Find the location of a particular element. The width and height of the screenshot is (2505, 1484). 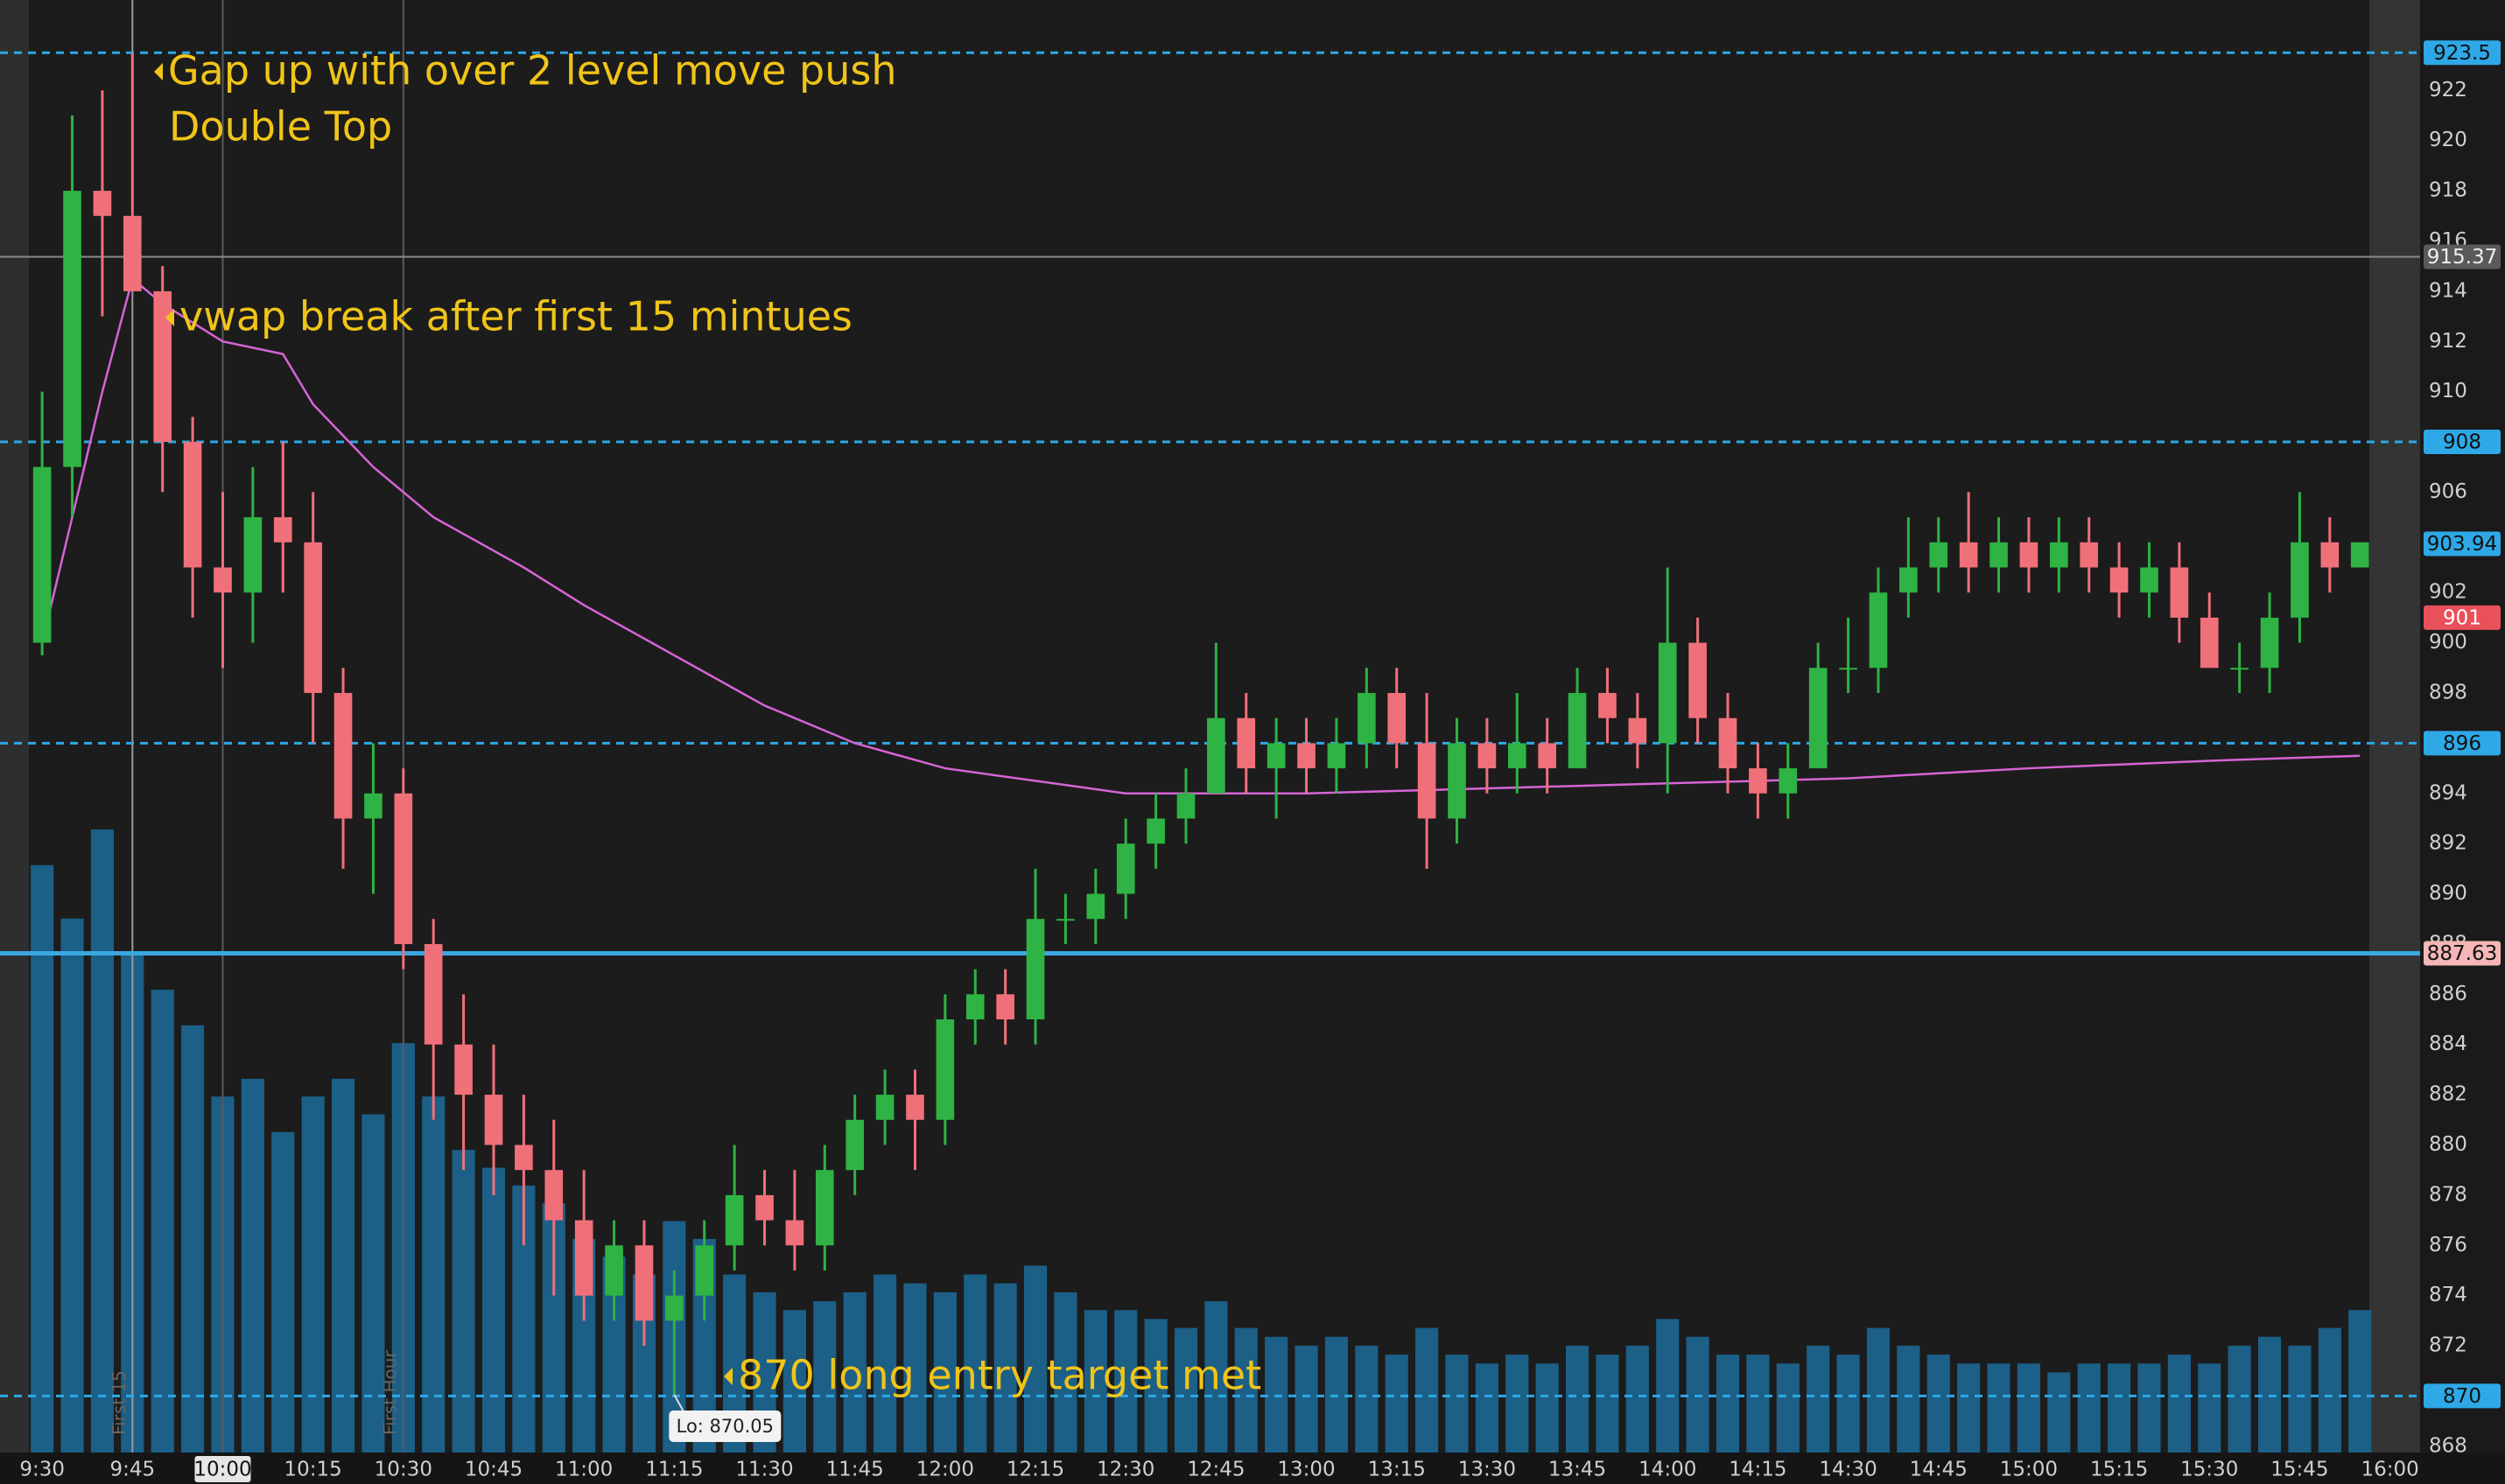

price-label: 901 is located at coordinates (2462, 617).